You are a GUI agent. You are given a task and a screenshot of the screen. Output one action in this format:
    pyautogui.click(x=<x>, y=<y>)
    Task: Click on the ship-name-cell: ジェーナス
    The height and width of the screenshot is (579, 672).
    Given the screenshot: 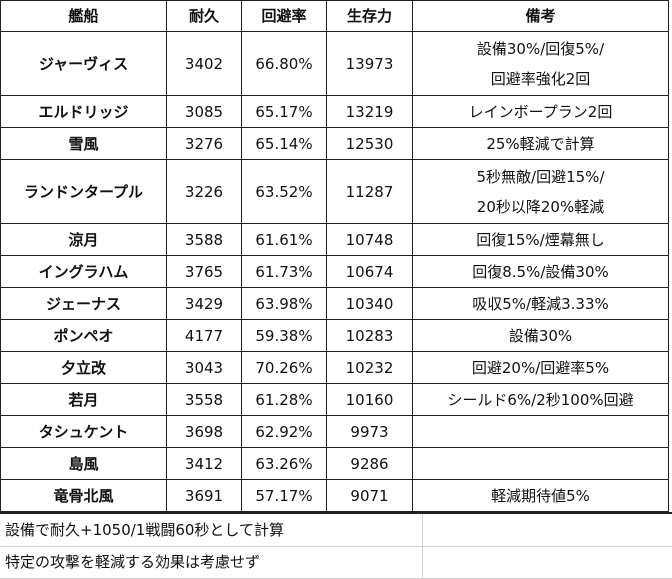 What is the action you would take?
    pyautogui.click(x=83, y=303)
    